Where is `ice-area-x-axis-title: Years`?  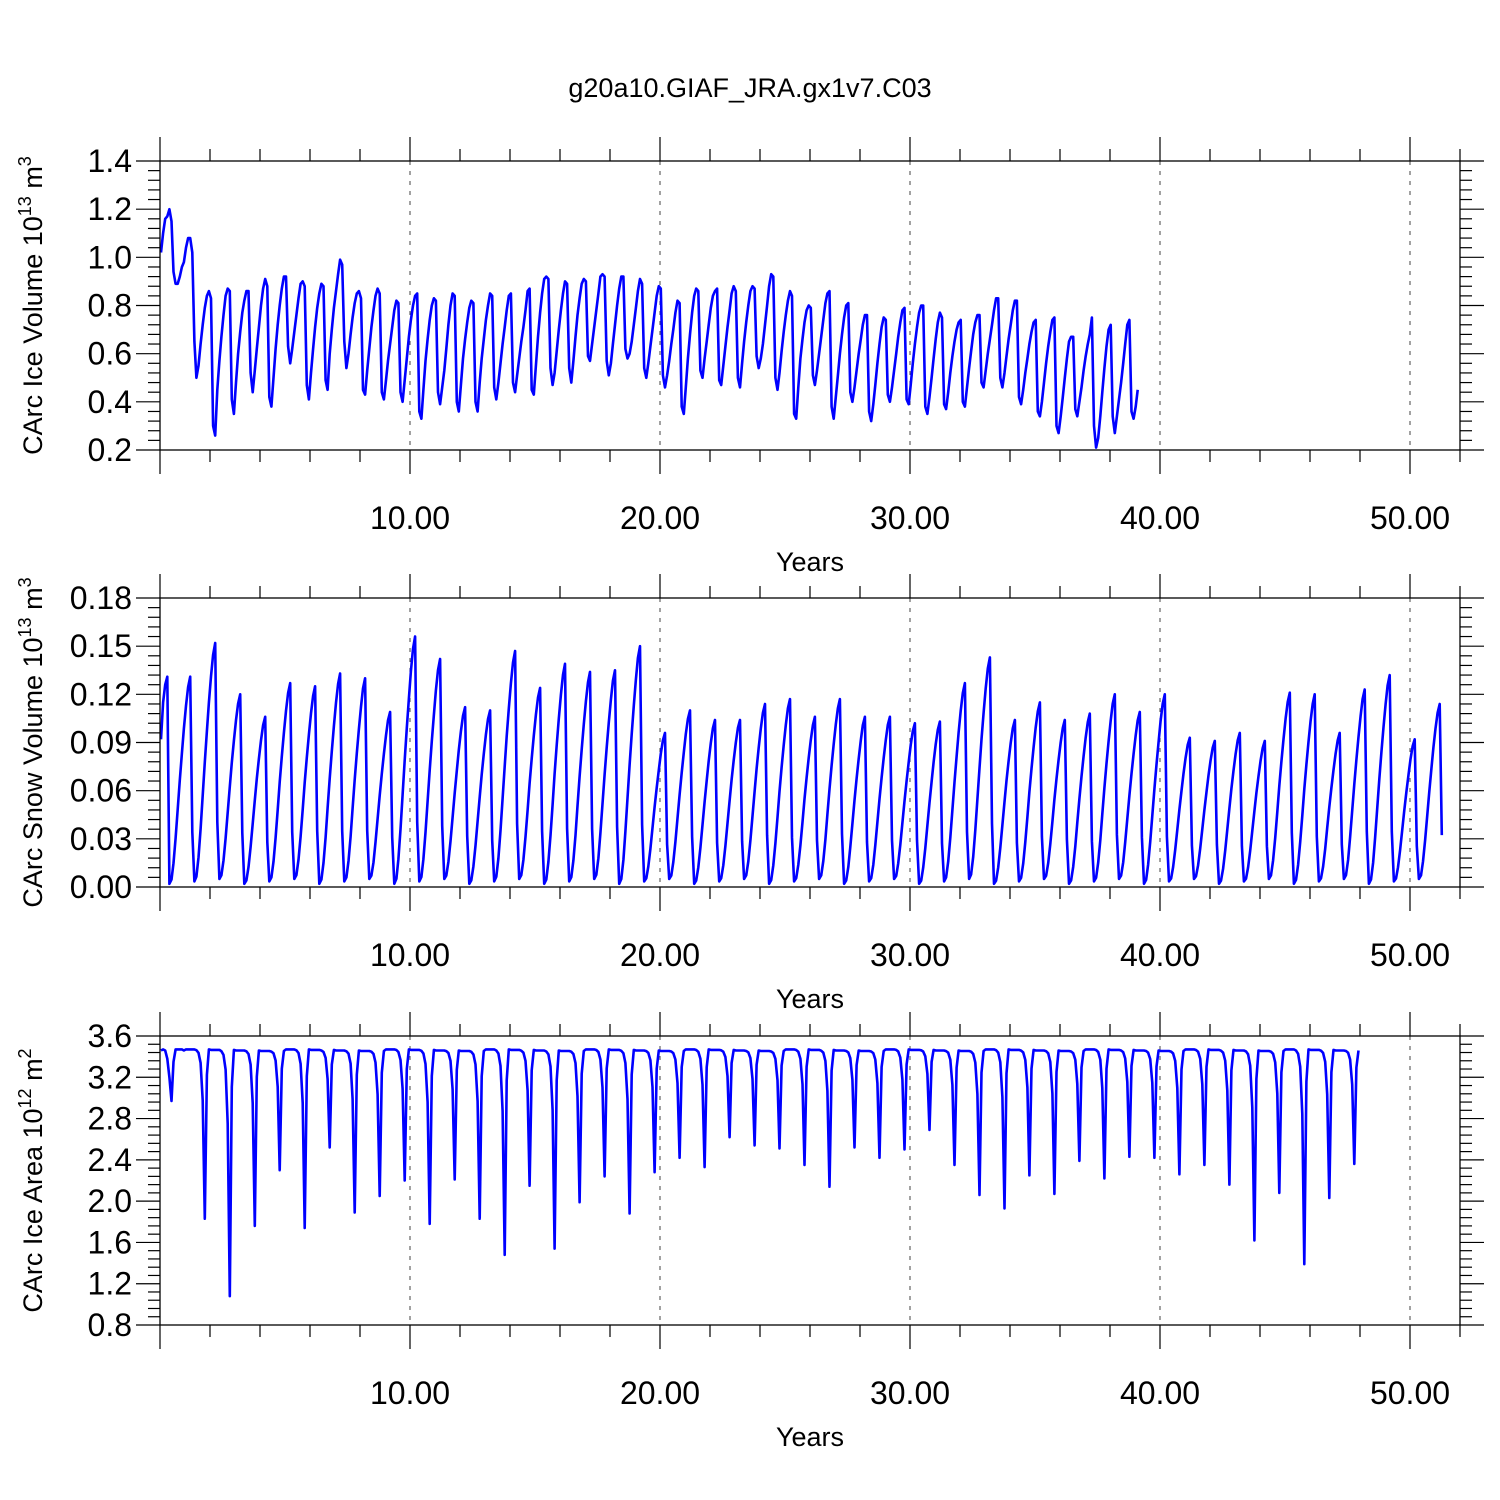
ice-area-x-axis-title: Years is located at coordinates (810, 1437).